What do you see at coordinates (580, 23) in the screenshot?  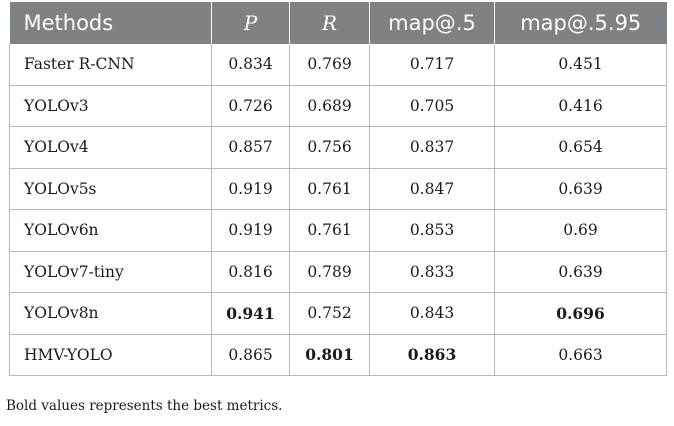 I see `header-map5095: map@.5.95` at bounding box center [580, 23].